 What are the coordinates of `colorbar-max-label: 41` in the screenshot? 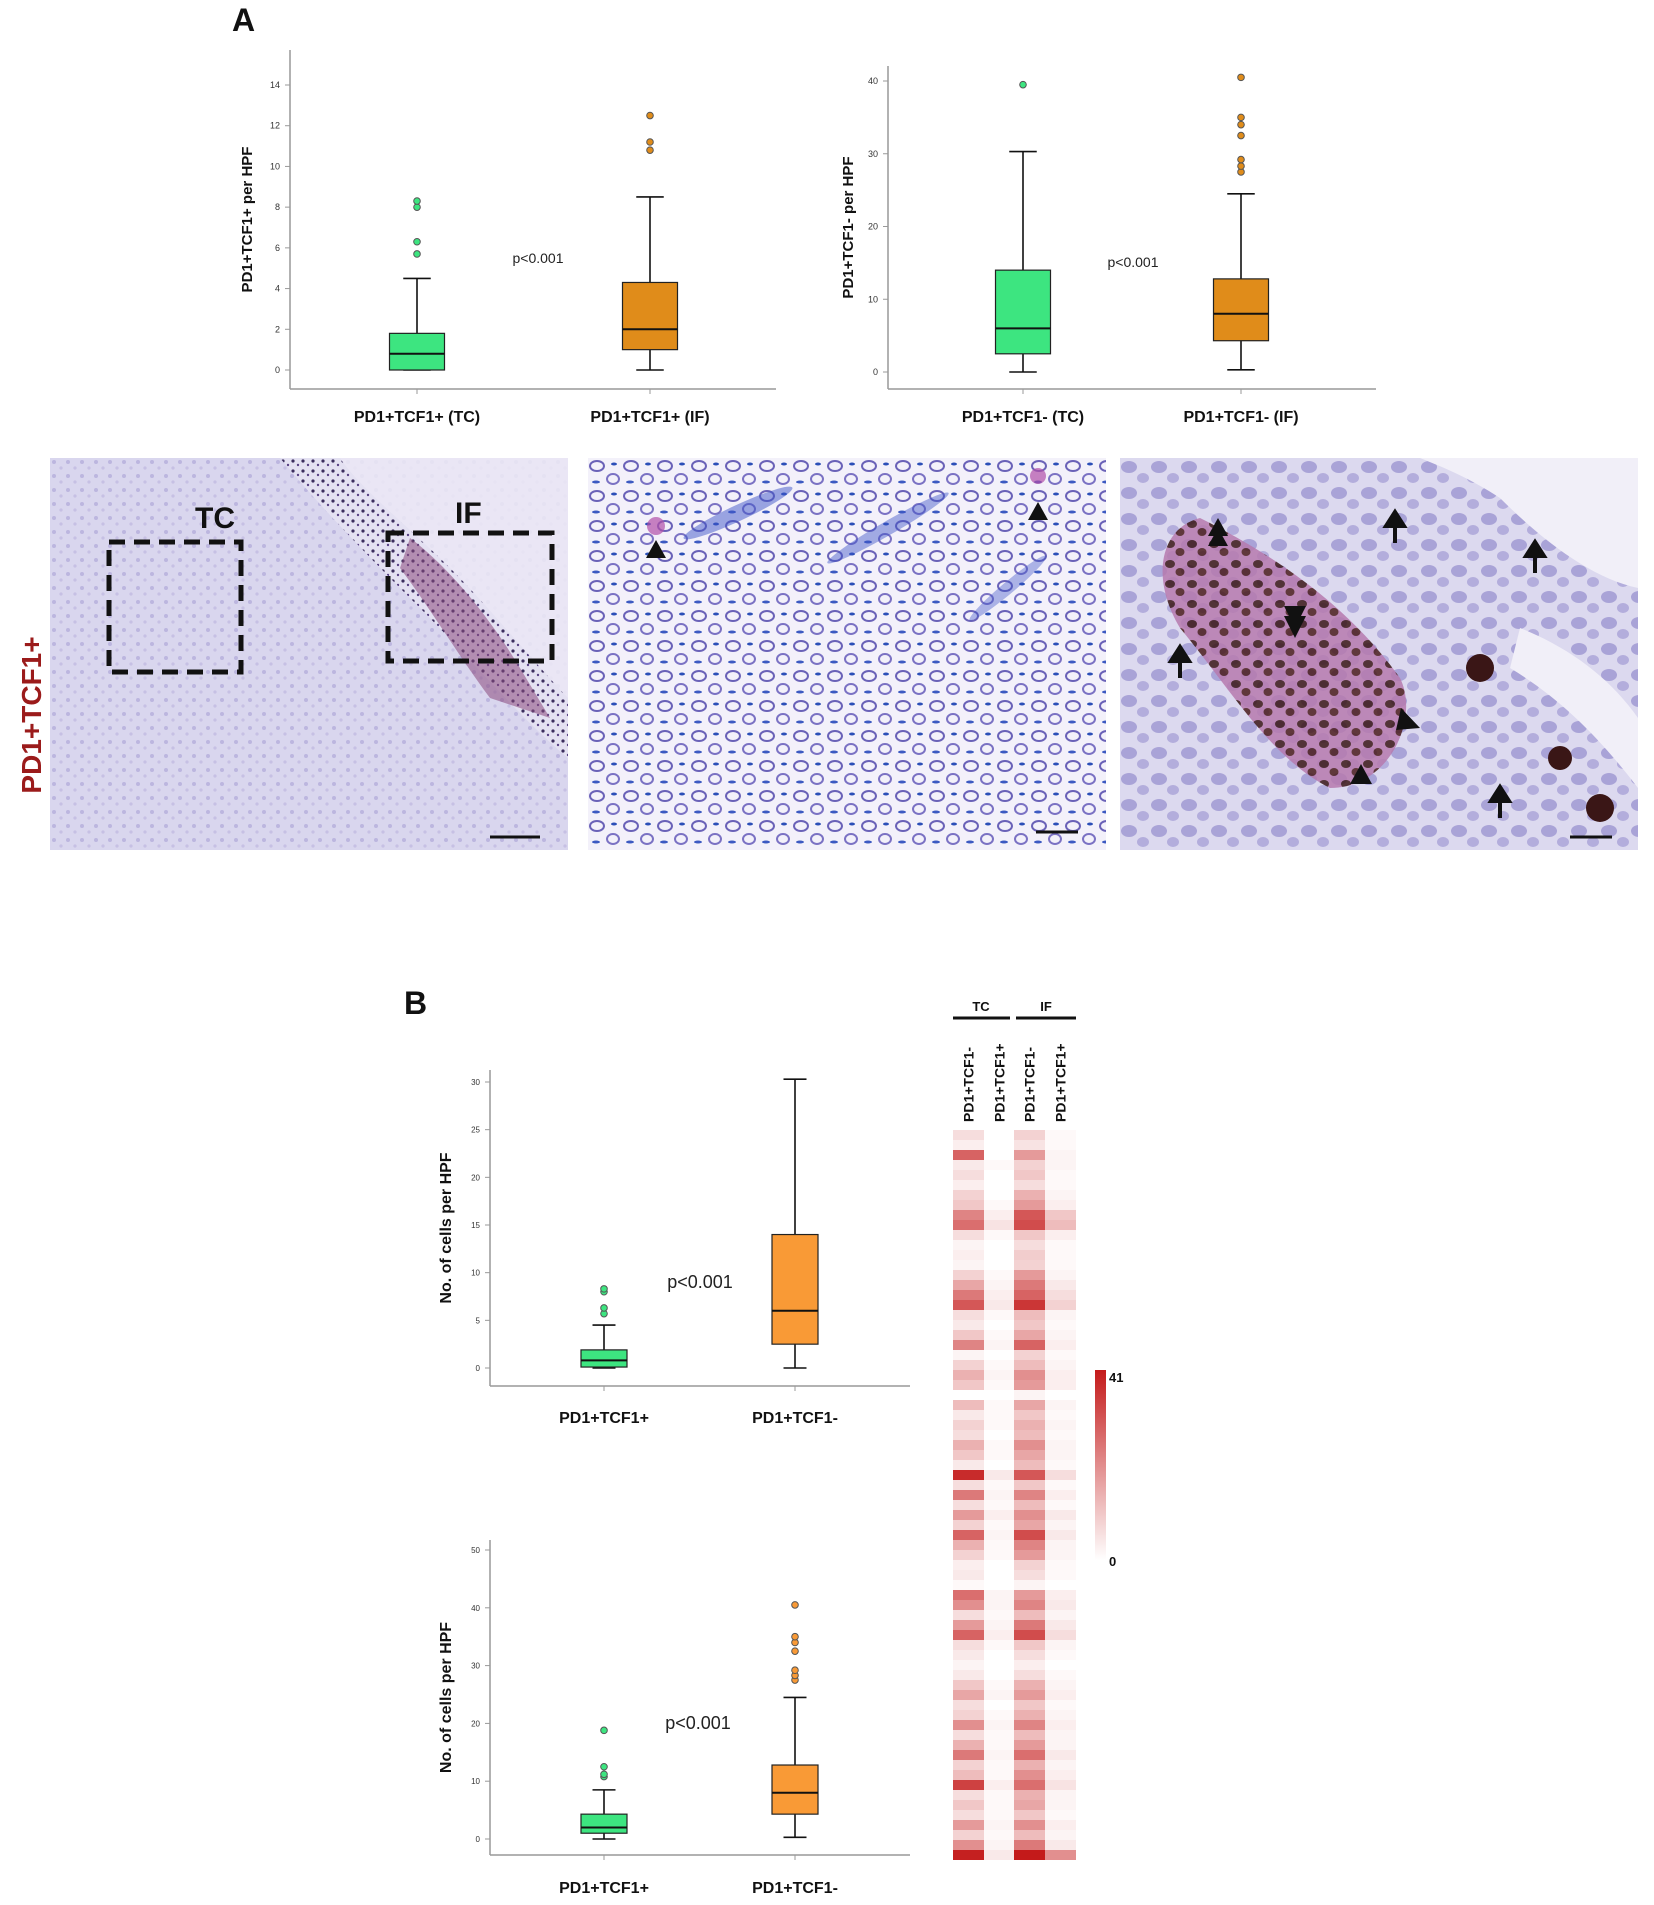 It's located at (1116, 1377).